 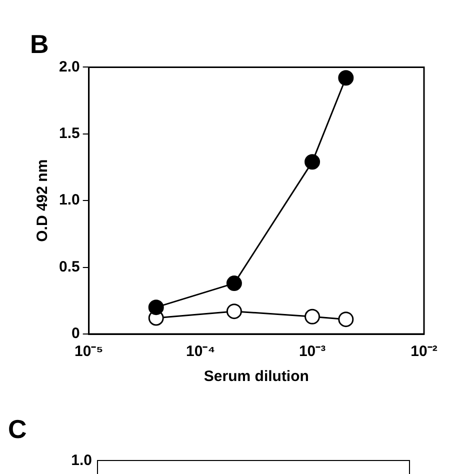 I want to click on y-tick-label: 1.0, so click(x=69, y=200).